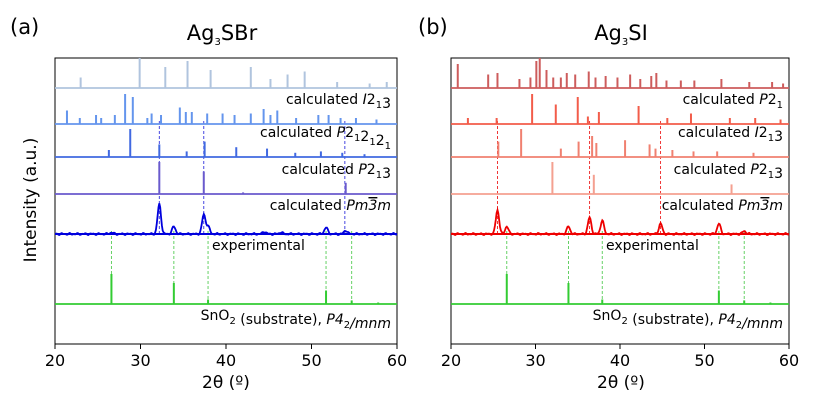 This screenshot has width=830, height=415. What do you see at coordinates (621, 383) in the screenshot?
I see `panel-b-x-axis-title: 2θ (º)` at bounding box center [621, 383].